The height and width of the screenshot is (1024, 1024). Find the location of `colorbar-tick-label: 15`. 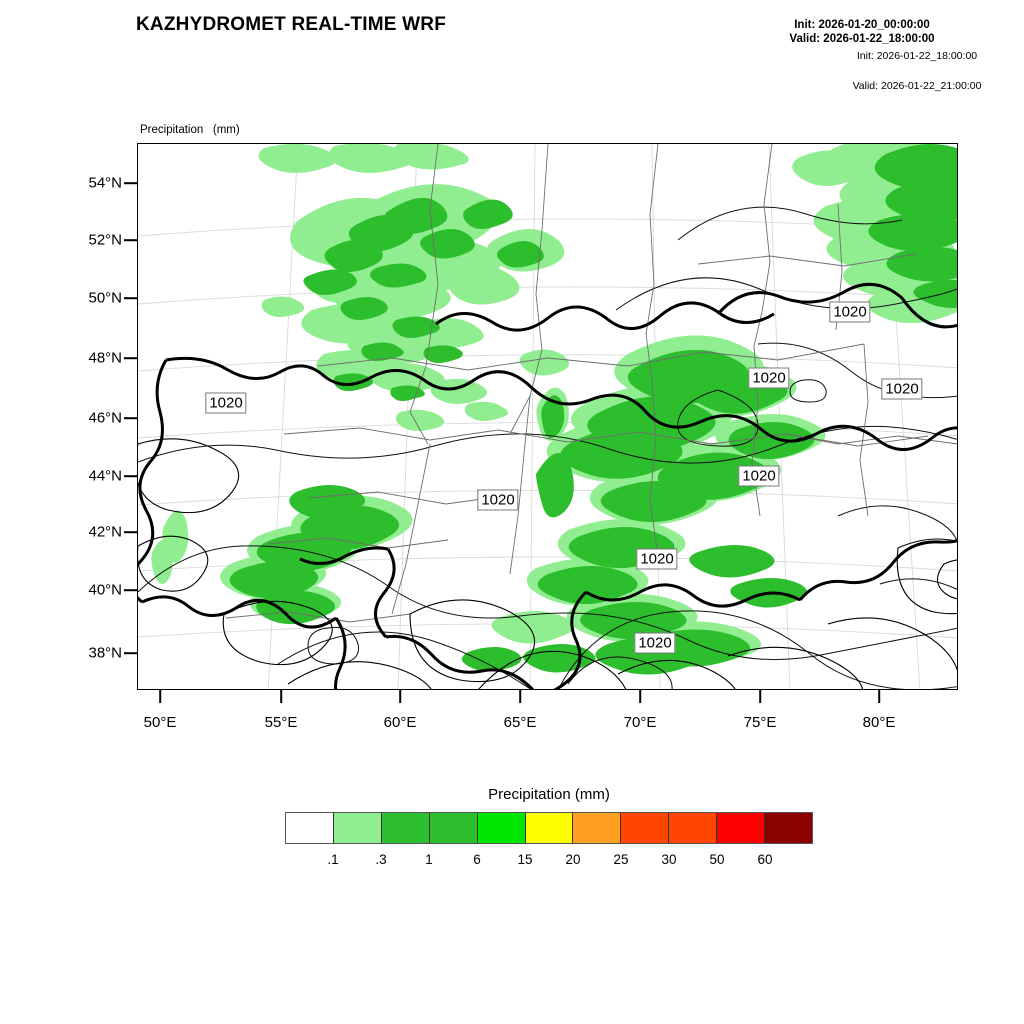

colorbar-tick-label: 15 is located at coordinates (525, 859).